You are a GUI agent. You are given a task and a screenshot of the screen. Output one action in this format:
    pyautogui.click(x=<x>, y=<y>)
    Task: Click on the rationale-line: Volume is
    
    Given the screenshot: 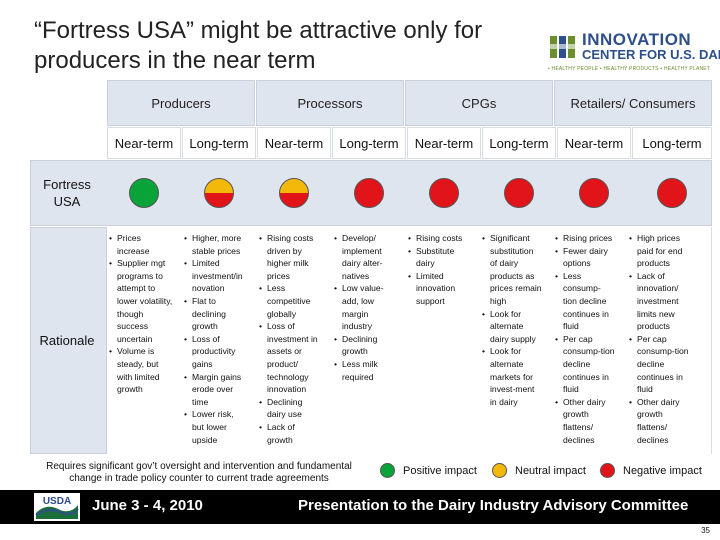 What is the action you would take?
    pyautogui.click(x=136, y=351)
    